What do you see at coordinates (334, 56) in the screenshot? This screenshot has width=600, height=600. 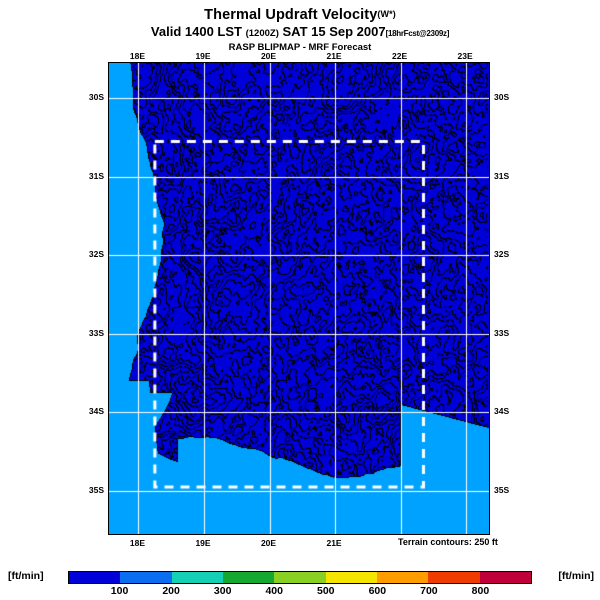 I see `lon-tick-top-21E: 21E` at bounding box center [334, 56].